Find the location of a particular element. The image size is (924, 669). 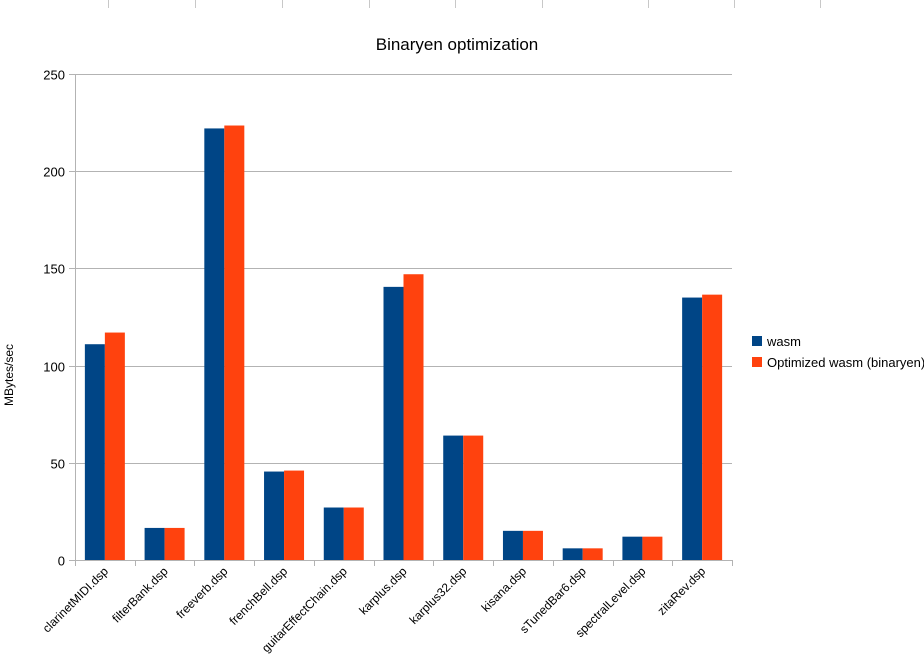

x-category-label: kisana.dsp is located at coordinates (504, 589).